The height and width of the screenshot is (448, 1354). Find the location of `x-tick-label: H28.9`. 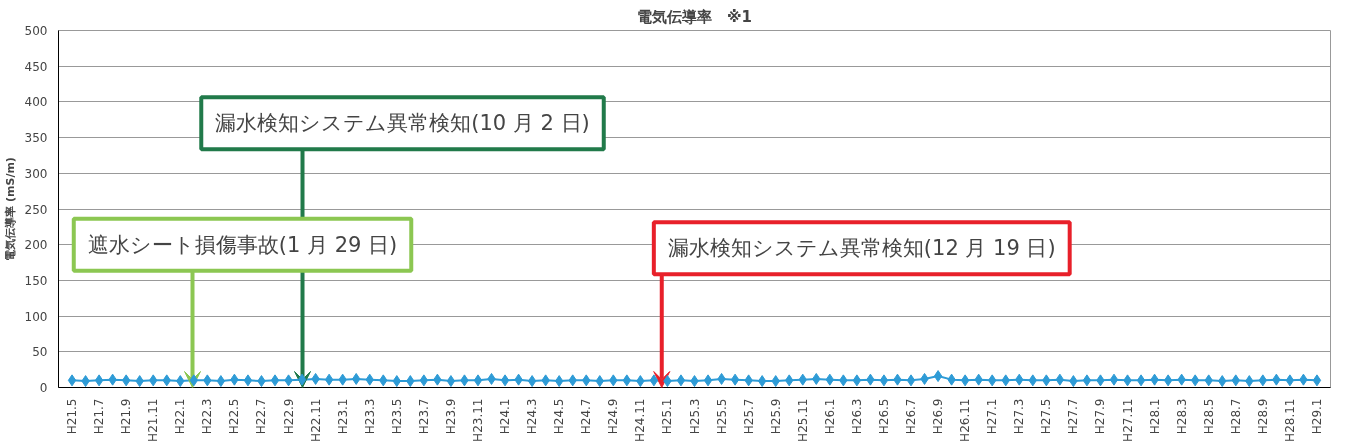

x-tick-label: H28.9 is located at coordinates (1262, 416).